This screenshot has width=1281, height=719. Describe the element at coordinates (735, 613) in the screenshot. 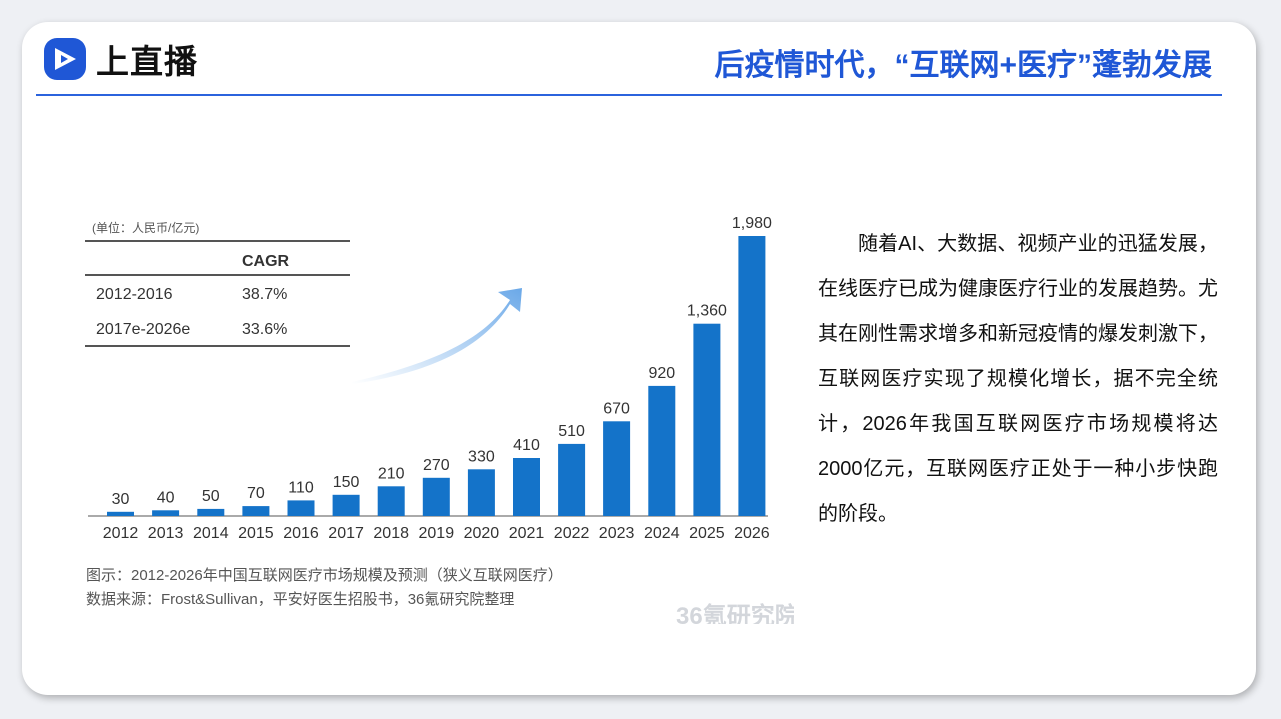

I see `watermark-text: 36氪研究院` at that location.